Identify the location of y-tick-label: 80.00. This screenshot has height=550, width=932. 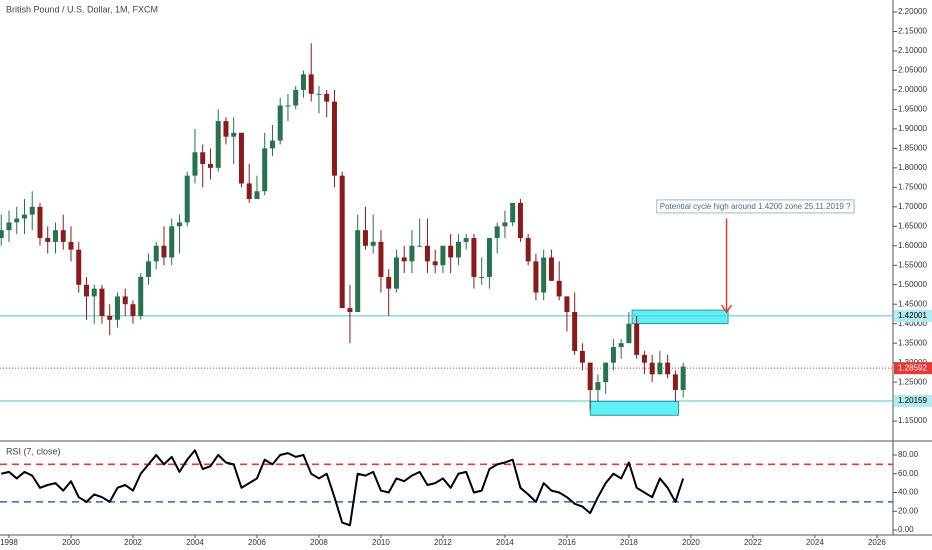
(908, 454).